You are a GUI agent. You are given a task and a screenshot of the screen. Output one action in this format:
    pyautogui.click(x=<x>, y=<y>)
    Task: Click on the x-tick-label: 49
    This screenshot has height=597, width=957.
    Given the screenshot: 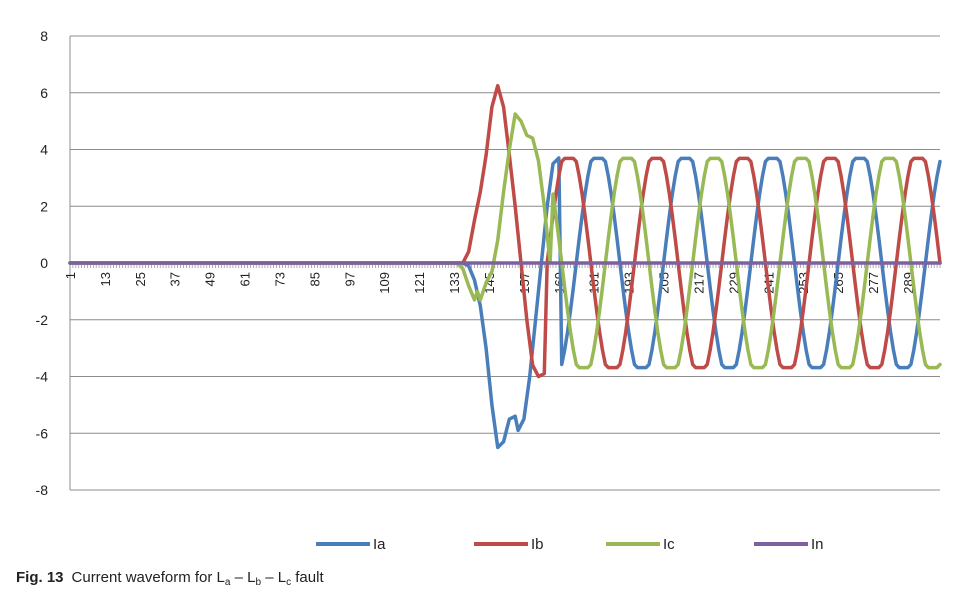 What is the action you would take?
    pyautogui.click(x=210, y=279)
    